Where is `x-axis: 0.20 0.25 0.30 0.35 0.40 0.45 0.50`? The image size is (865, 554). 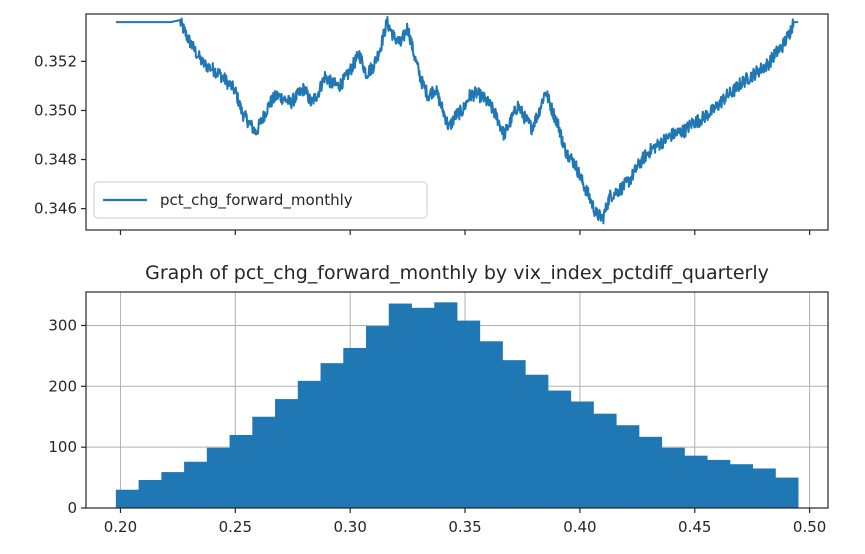
x-axis: 0.20 0.25 0.30 0.35 0.40 0.45 0.50 is located at coordinates (465, 522).